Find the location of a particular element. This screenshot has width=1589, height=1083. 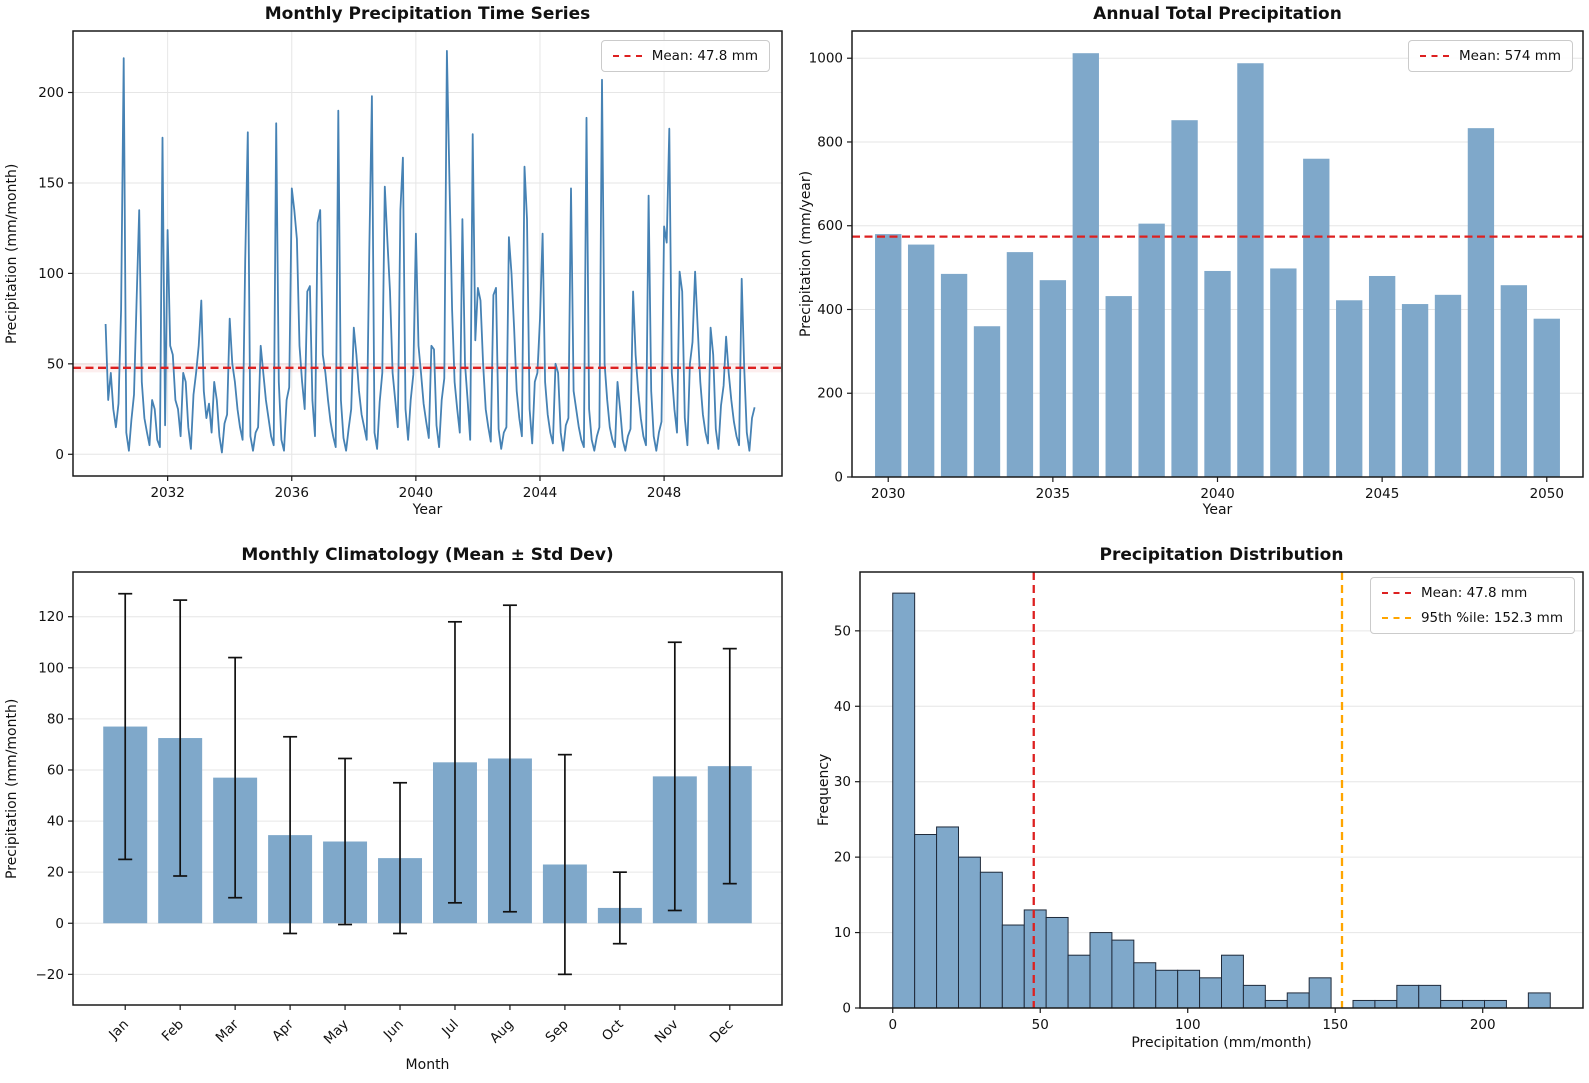

y-tick-label: 60 is located at coordinates (55, 770).